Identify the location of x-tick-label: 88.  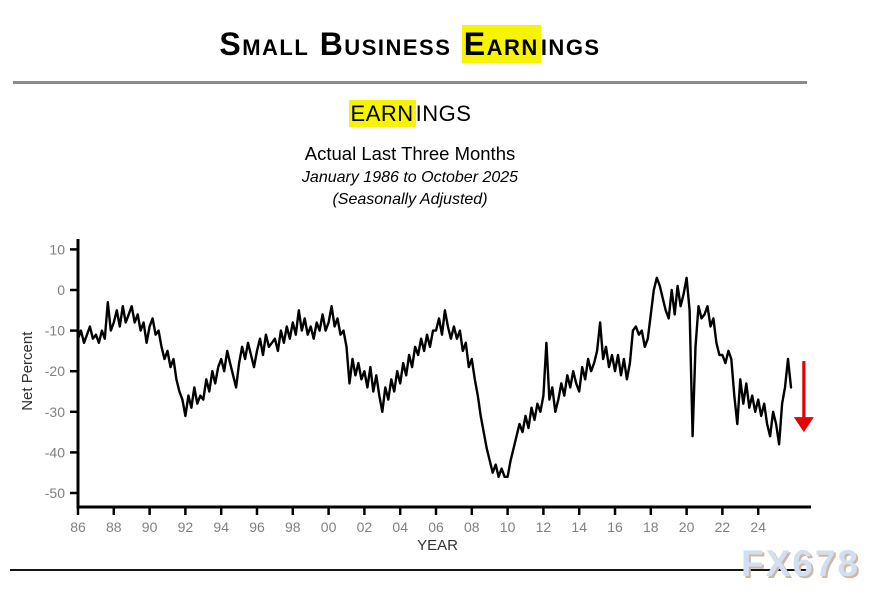
(114, 527).